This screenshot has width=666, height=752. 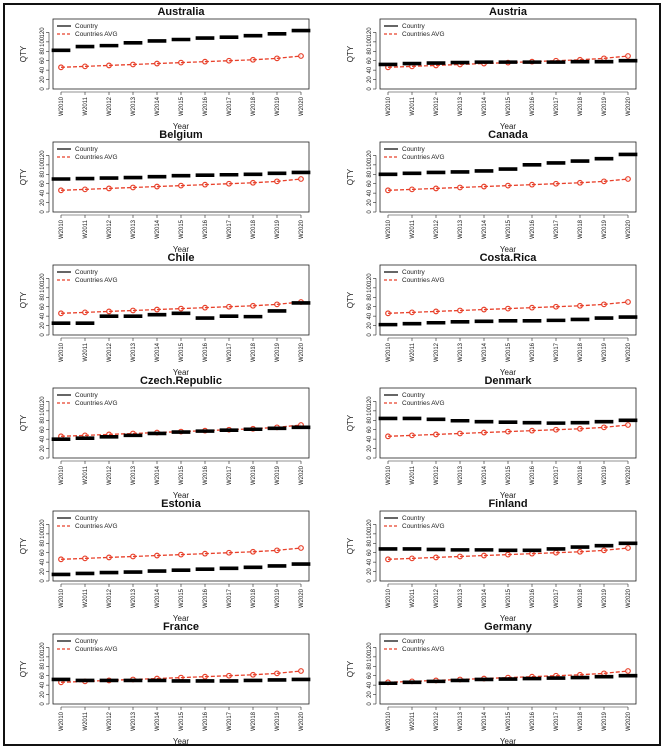 What do you see at coordinates (278, 721) in the screenshot?
I see `x-tick-label: W2019` at bounding box center [278, 721].